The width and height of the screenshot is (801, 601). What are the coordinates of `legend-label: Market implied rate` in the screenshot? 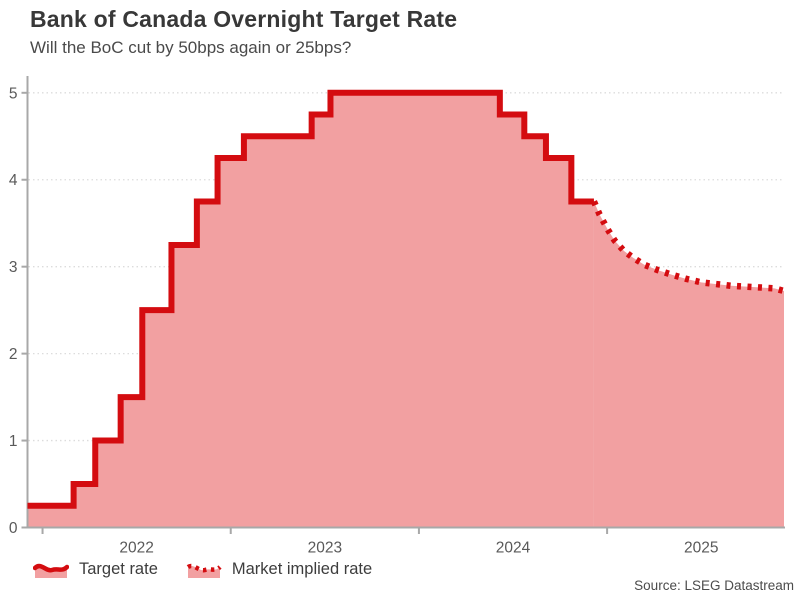 It's located at (302, 568).